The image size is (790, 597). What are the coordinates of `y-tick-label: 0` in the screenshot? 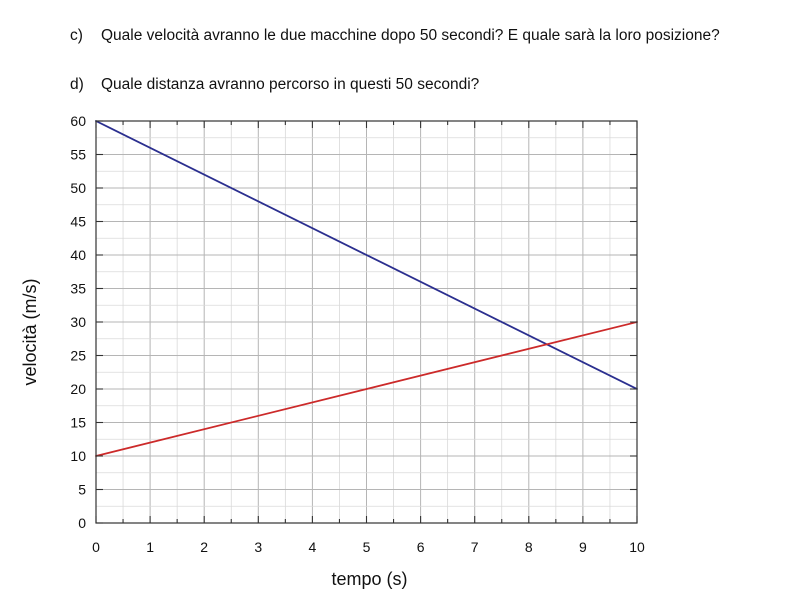 It's located at (82, 523).